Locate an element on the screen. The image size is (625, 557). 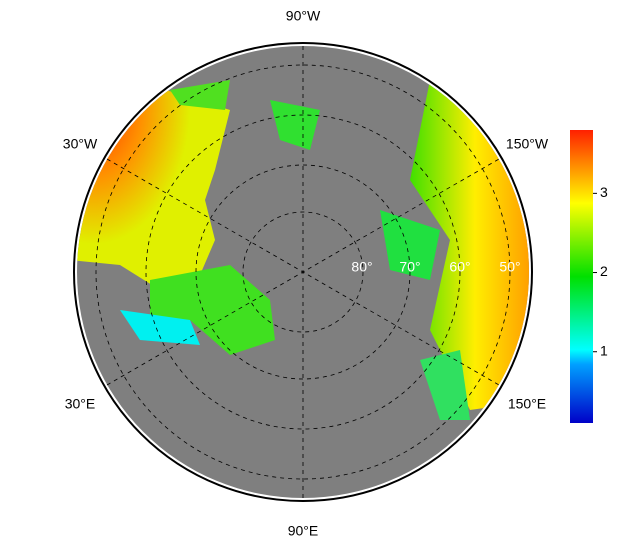
hudson-field is located at coordinates (200, 95).